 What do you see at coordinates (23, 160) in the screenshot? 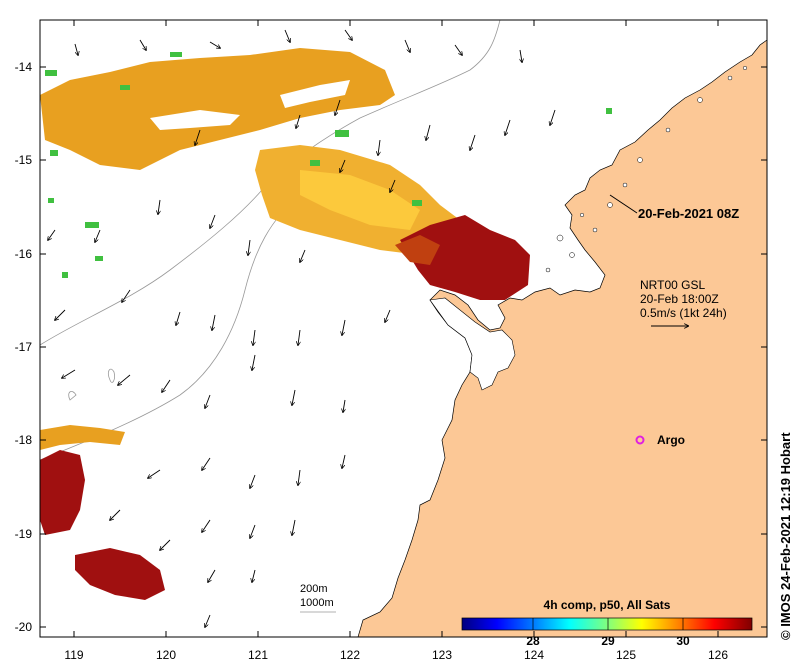
I see `lat-label: -15` at bounding box center [23, 160].